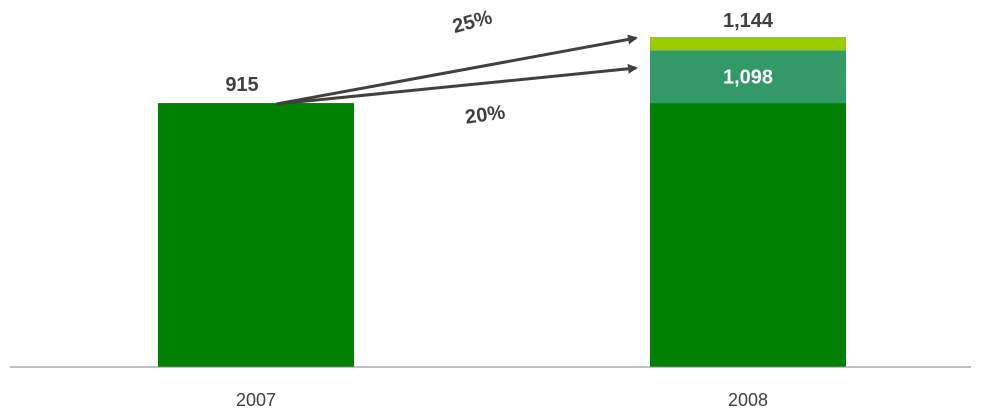 Image resolution: width=981 pixels, height=415 pixels. I want to click on growth-arrow-20pct, so click(456, 84).